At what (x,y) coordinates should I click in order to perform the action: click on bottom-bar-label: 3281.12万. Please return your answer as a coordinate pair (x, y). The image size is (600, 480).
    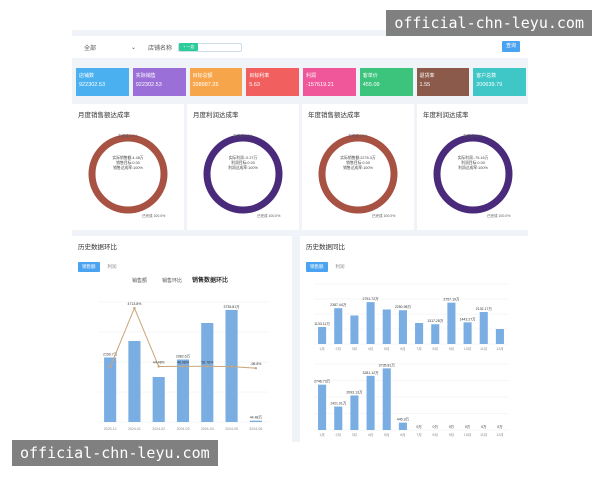
    Looking at the image, I should click on (371, 373).